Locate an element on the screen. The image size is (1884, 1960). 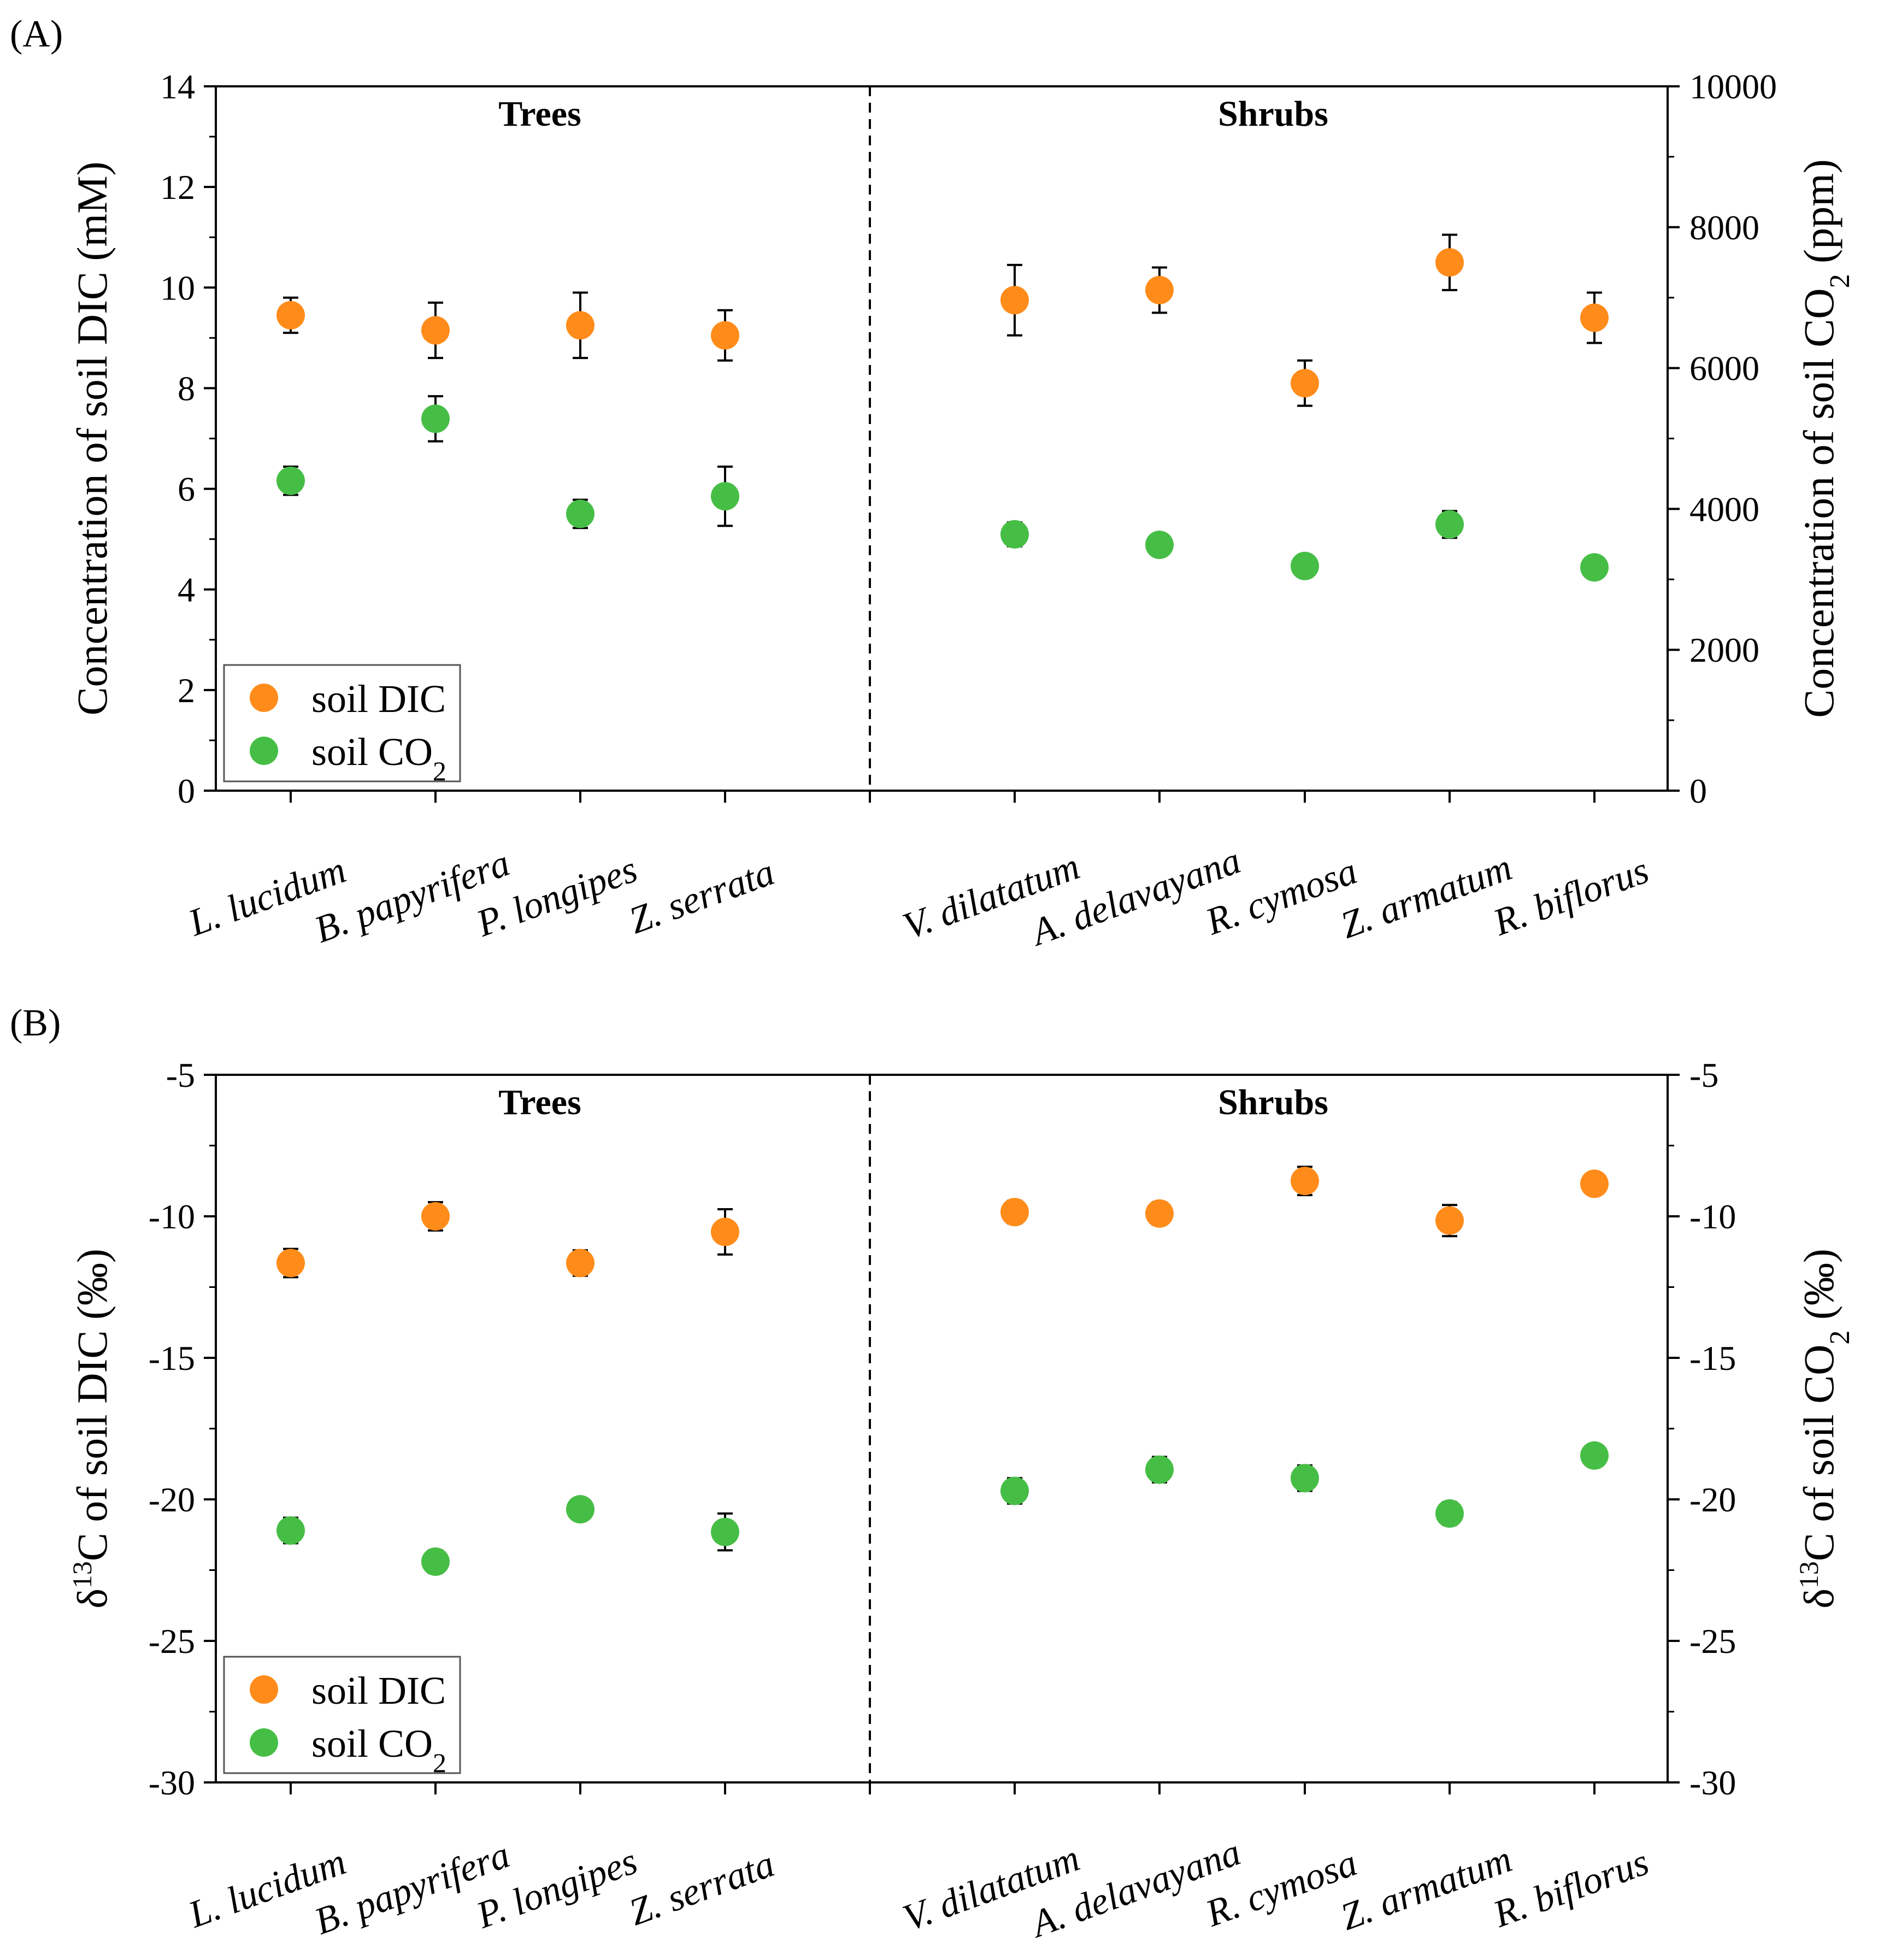
y-axis-label-left: Concentration of soil DIC (mM) is located at coordinates (92, 439).